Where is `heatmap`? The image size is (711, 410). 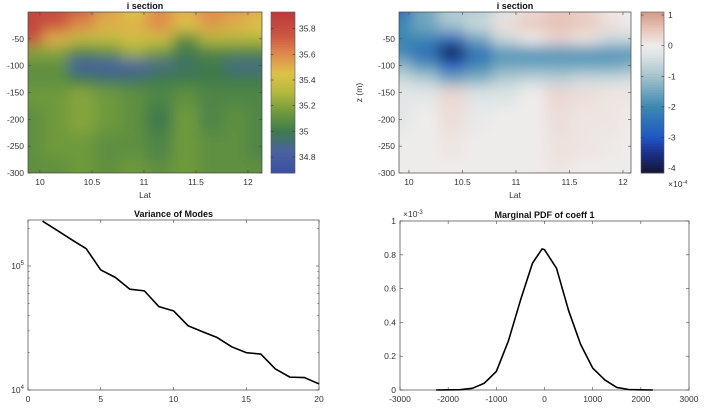 heatmap is located at coordinates (515, 92).